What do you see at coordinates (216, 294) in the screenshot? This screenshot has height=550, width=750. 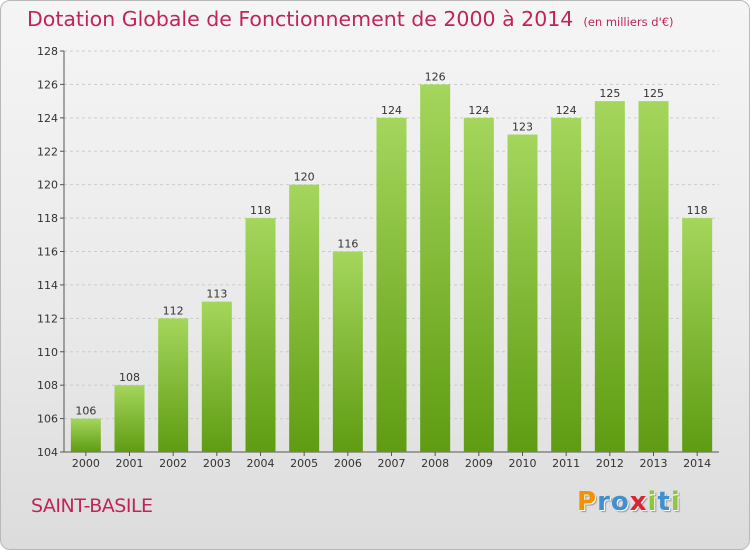 I see `value-label: 113` at bounding box center [216, 294].